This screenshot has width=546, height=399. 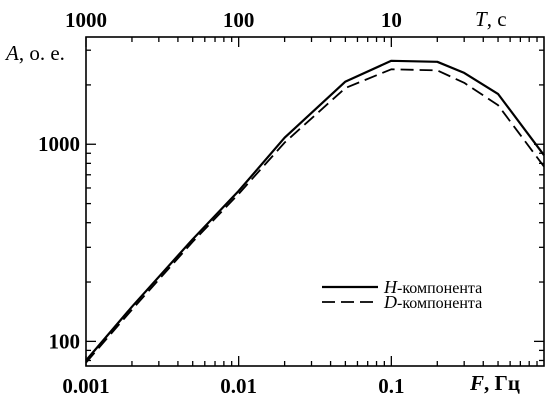 I want to click on x-axis-unit: , Гц, so click(x=502, y=383).